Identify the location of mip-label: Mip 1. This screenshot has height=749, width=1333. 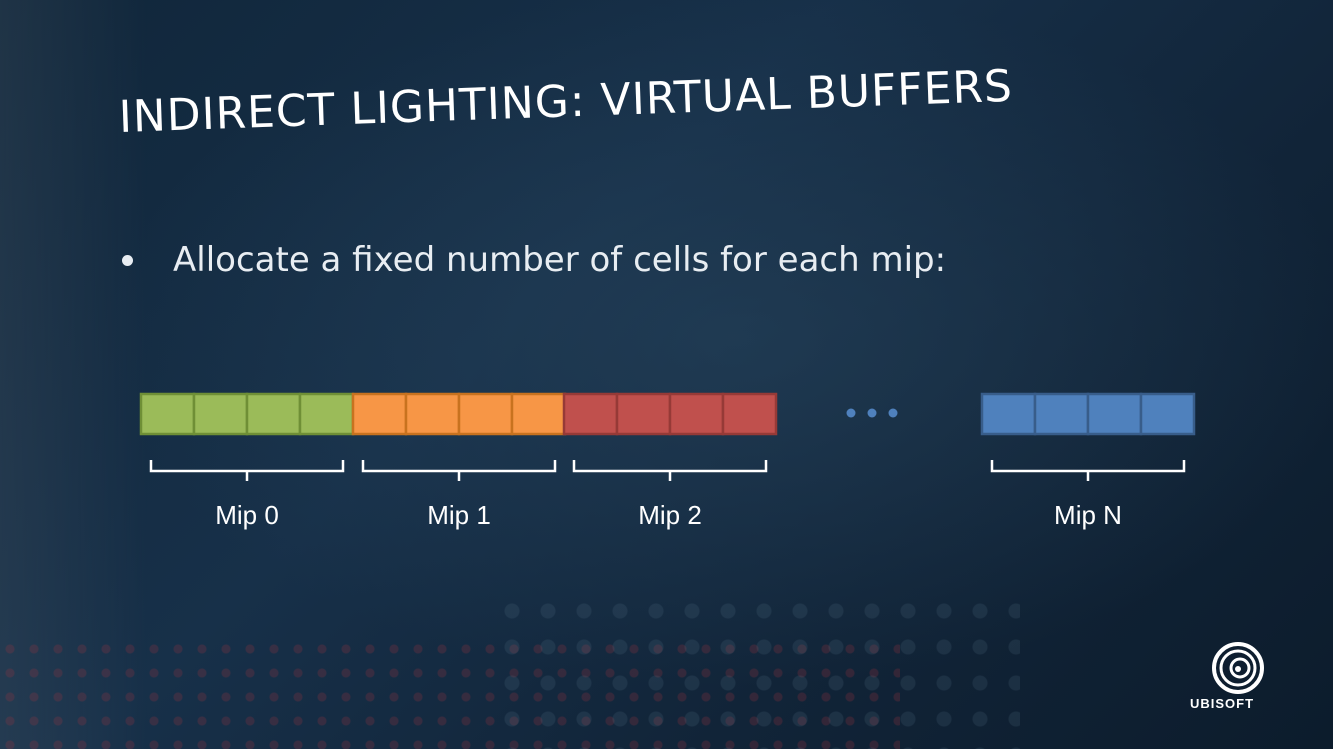
(459, 515).